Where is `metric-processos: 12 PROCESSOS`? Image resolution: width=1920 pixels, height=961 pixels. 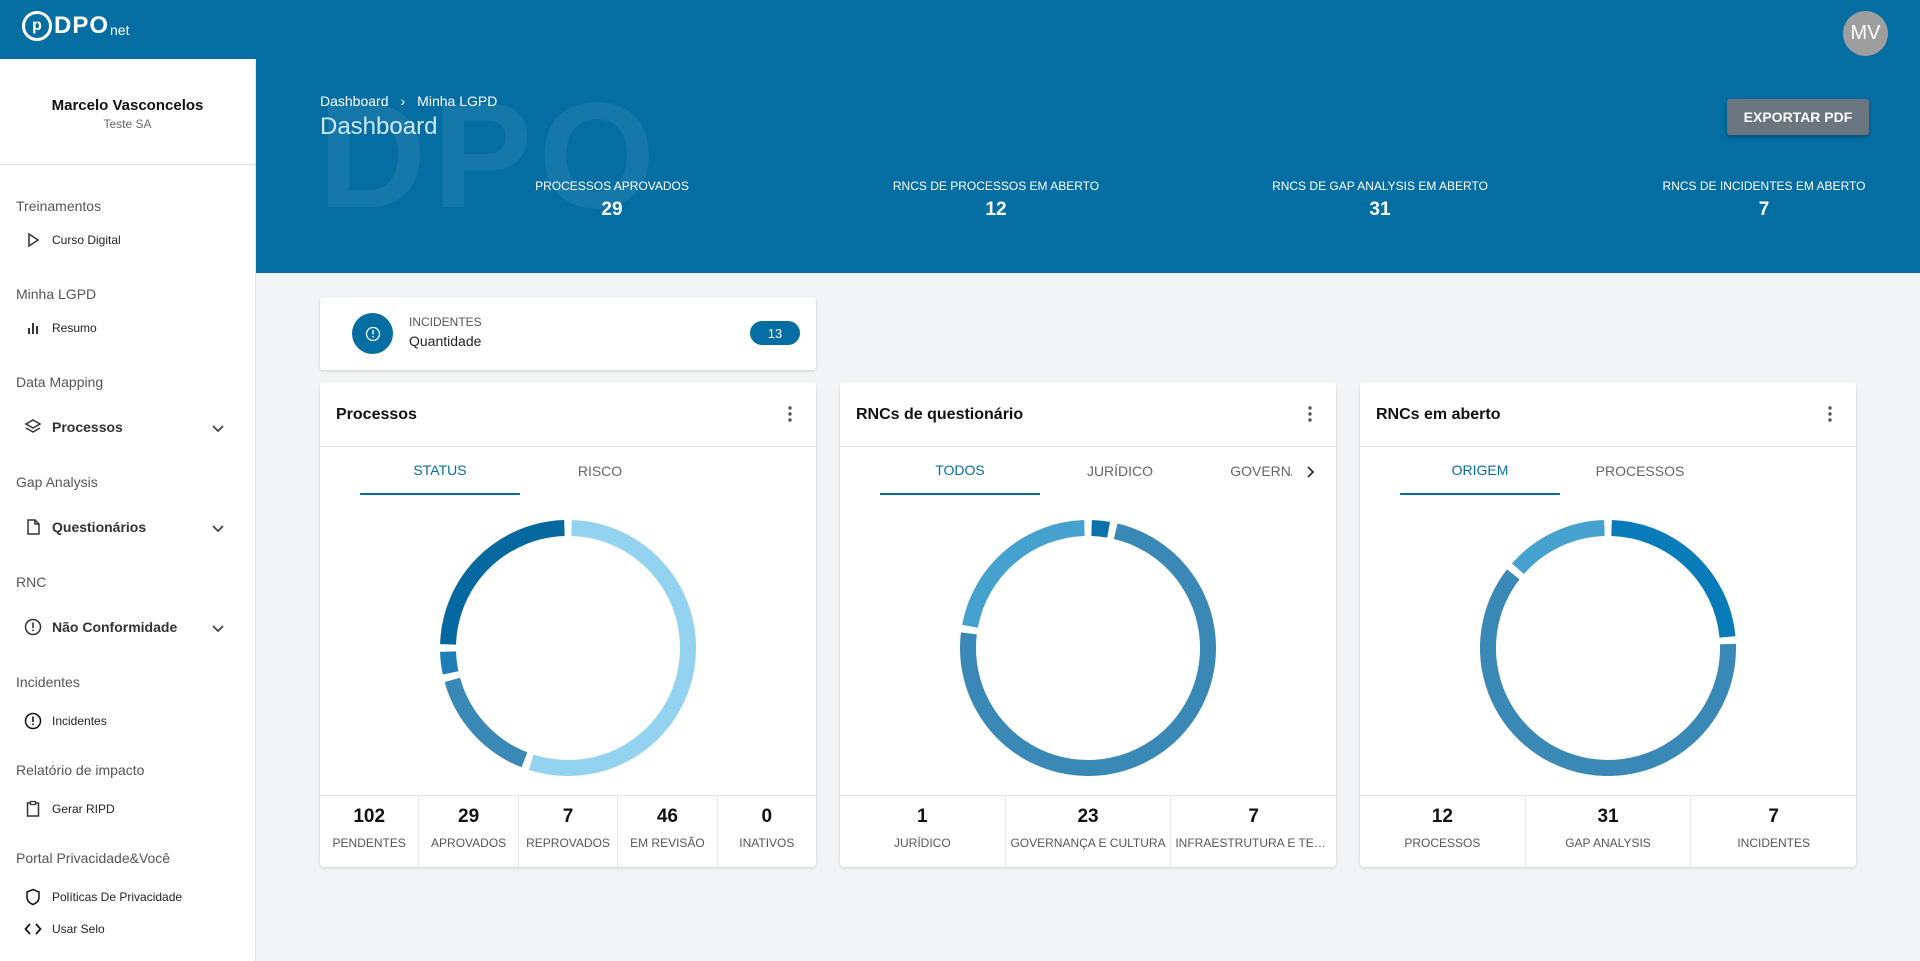
metric-processos: 12 PROCESSOS is located at coordinates (1443, 831).